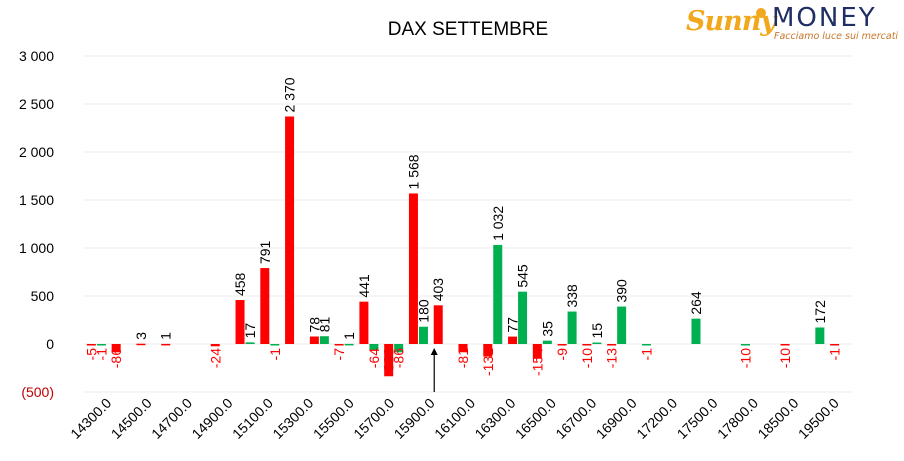 The image size is (904, 461). I want to click on data-label: -5, so click(91, 354).